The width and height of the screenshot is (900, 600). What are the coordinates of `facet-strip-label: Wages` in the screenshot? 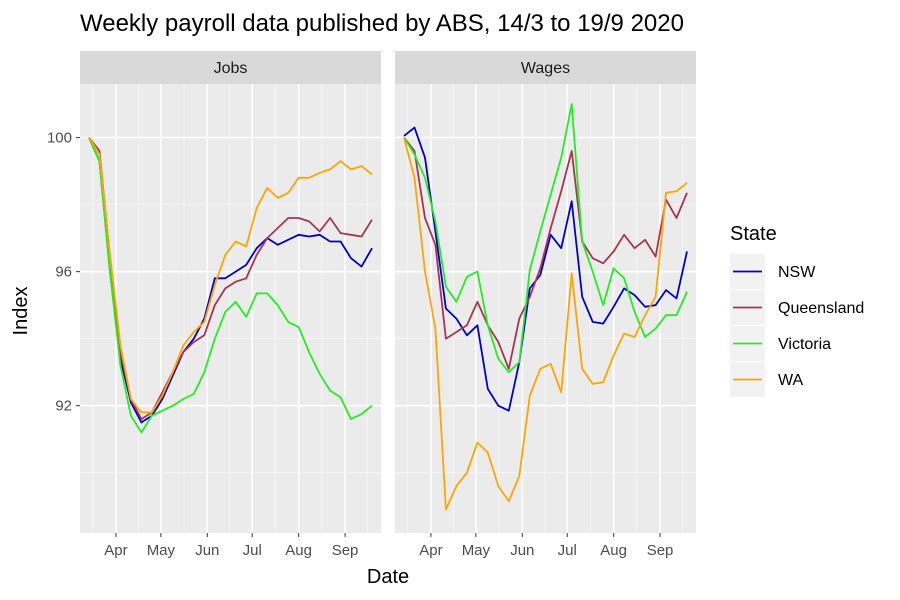 It's located at (545, 68).